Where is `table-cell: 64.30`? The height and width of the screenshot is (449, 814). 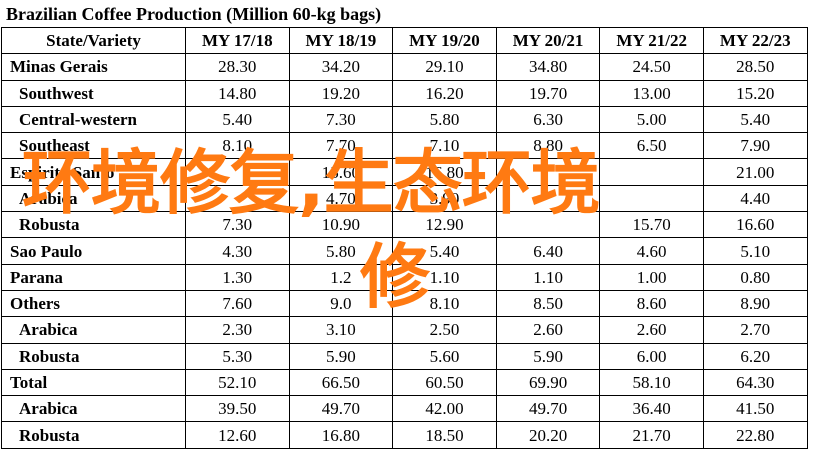 table-cell: 64.30 is located at coordinates (755, 382).